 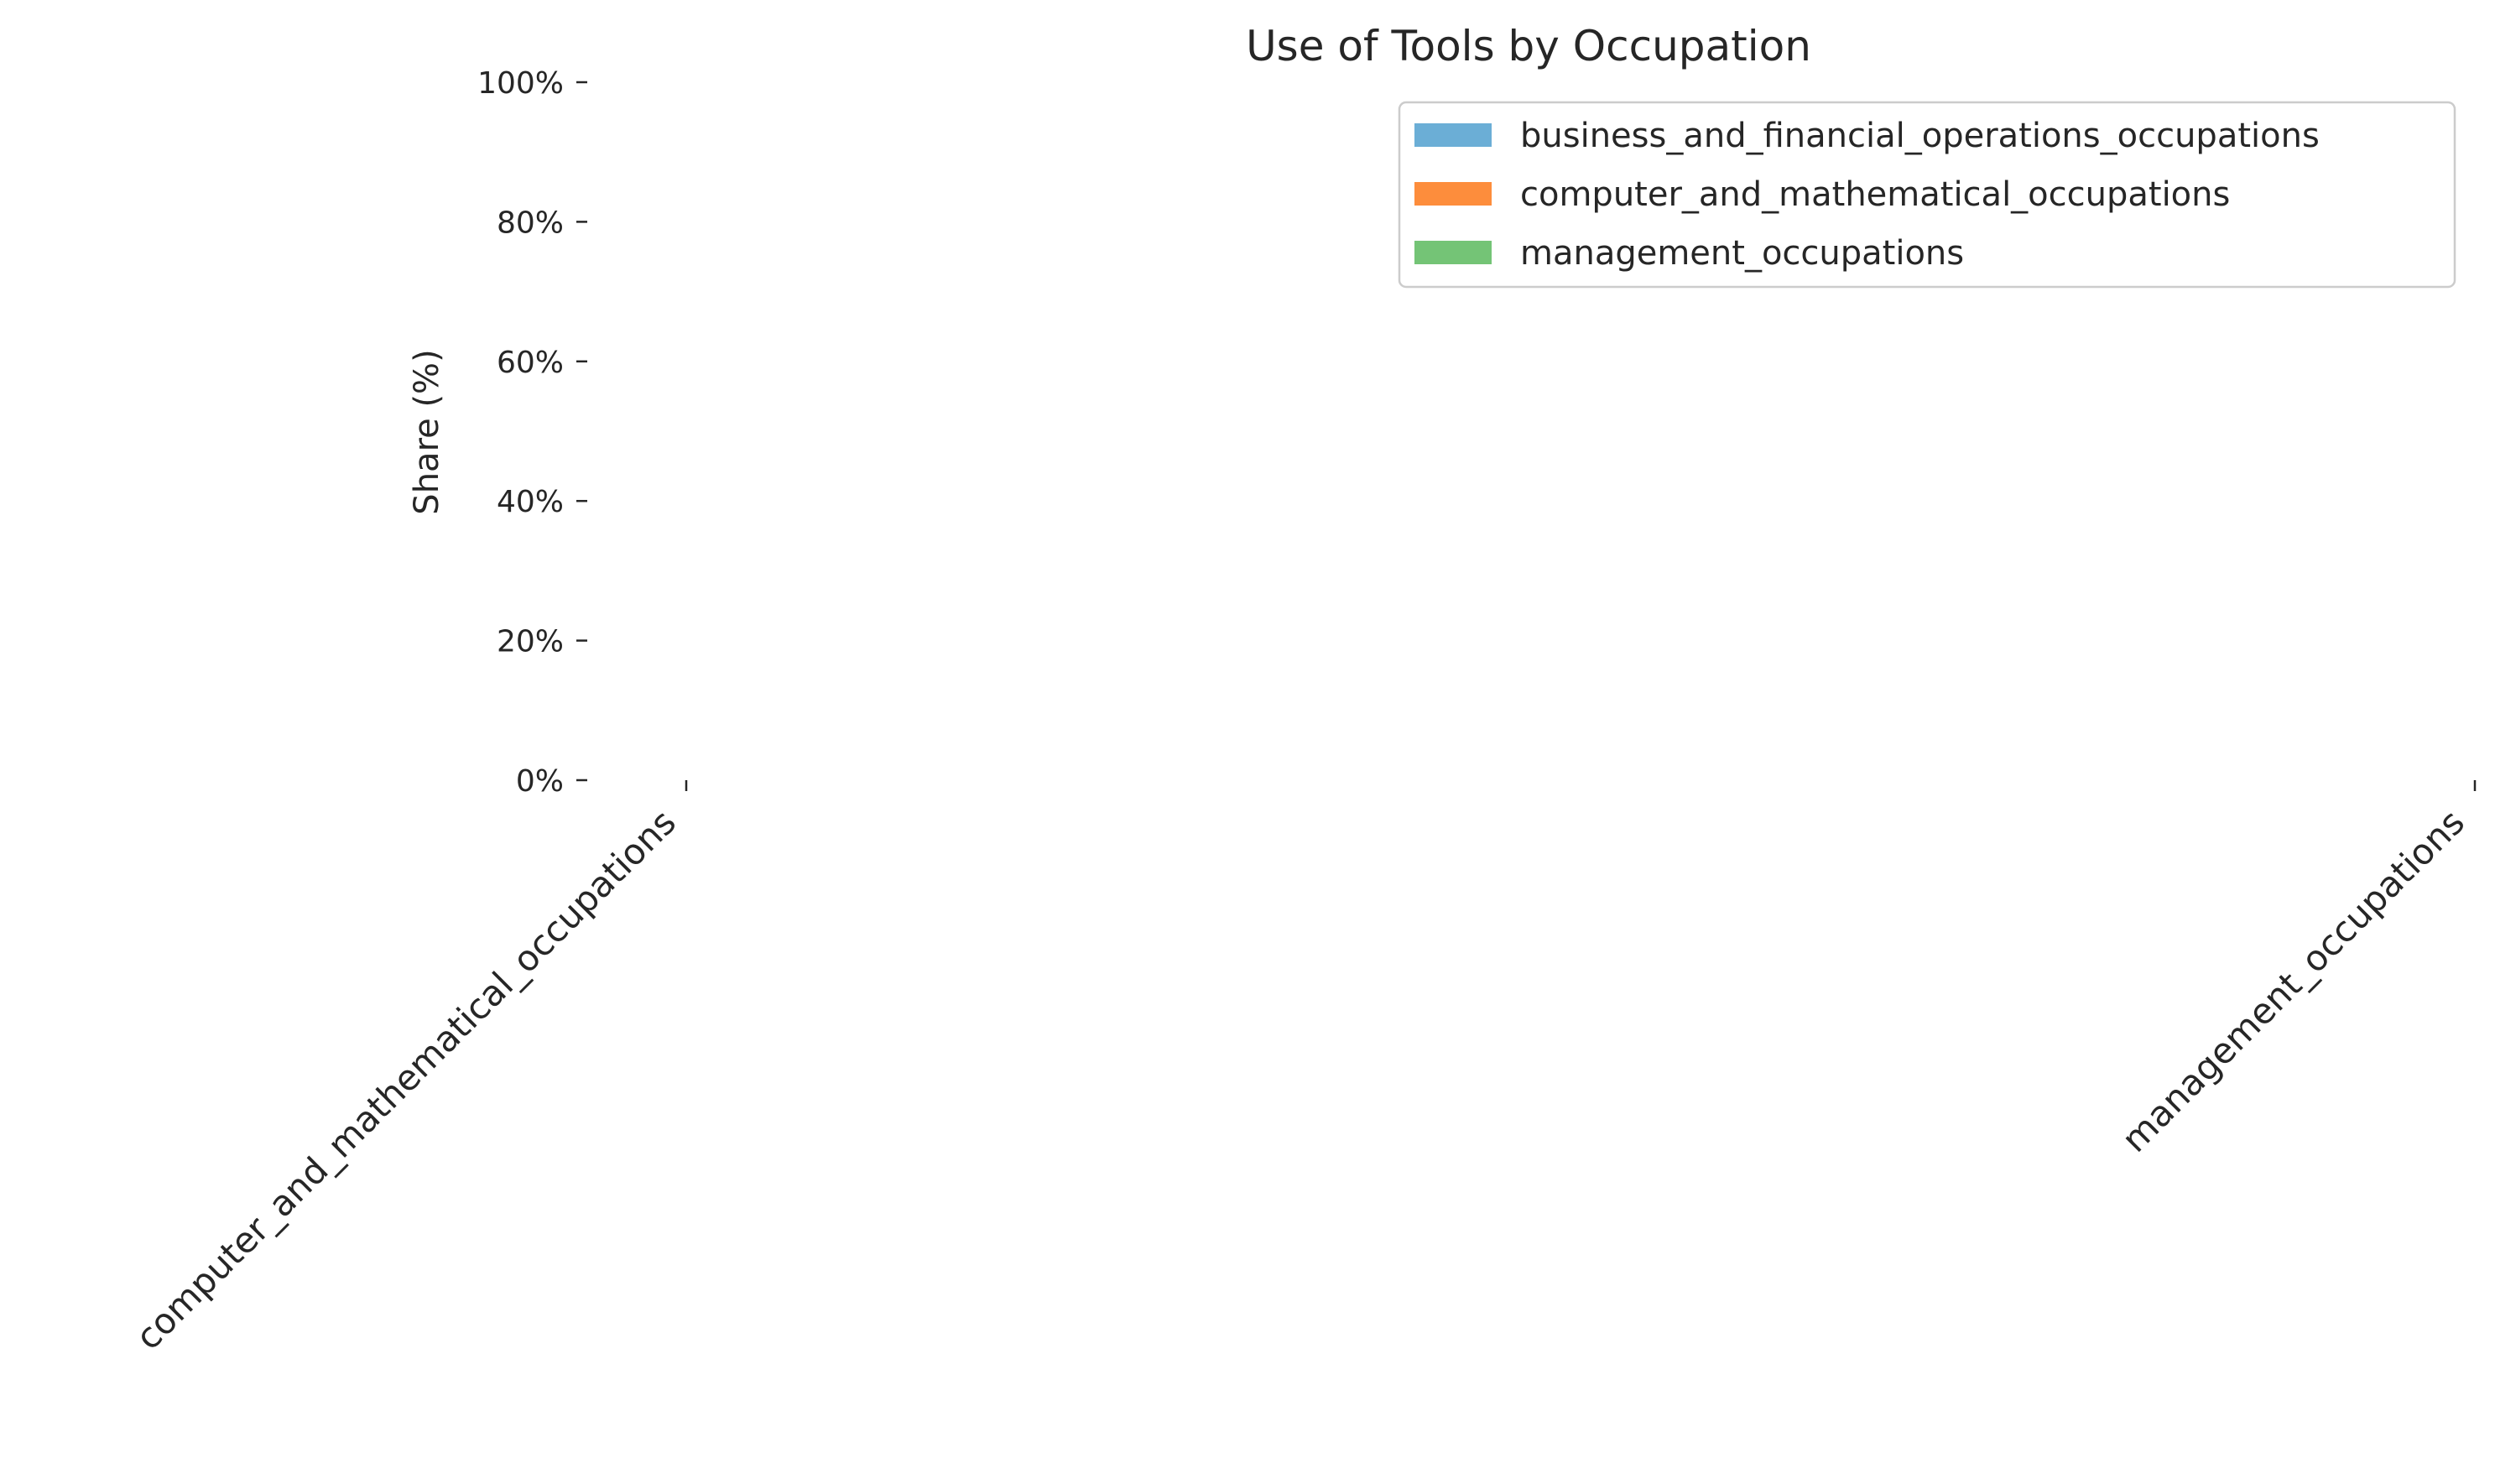 I want to click on y-tick-label: 0%, so click(x=540, y=781).